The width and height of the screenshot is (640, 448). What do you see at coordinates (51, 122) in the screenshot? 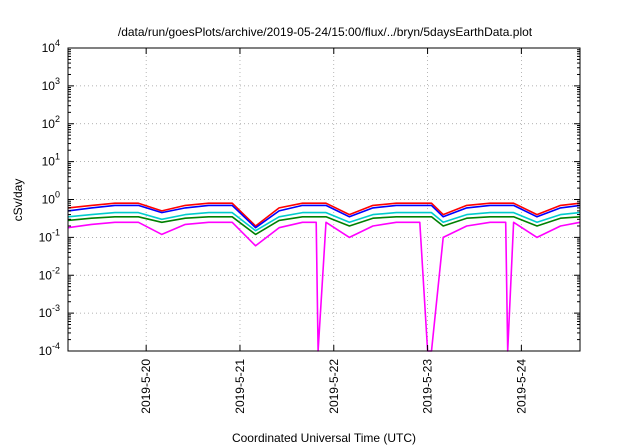
I see `y-tick-label: 10²` at bounding box center [51, 122].